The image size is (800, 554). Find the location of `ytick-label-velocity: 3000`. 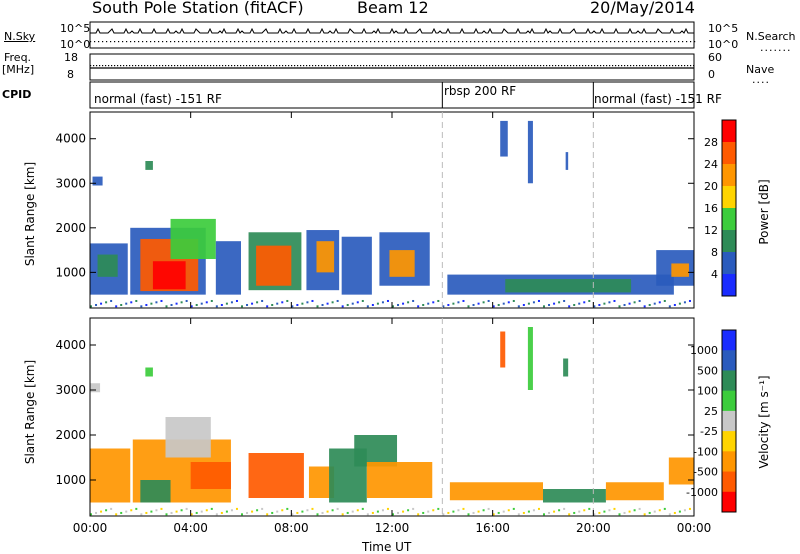

ytick-label-velocity: 3000 is located at coordinates (70, 390).